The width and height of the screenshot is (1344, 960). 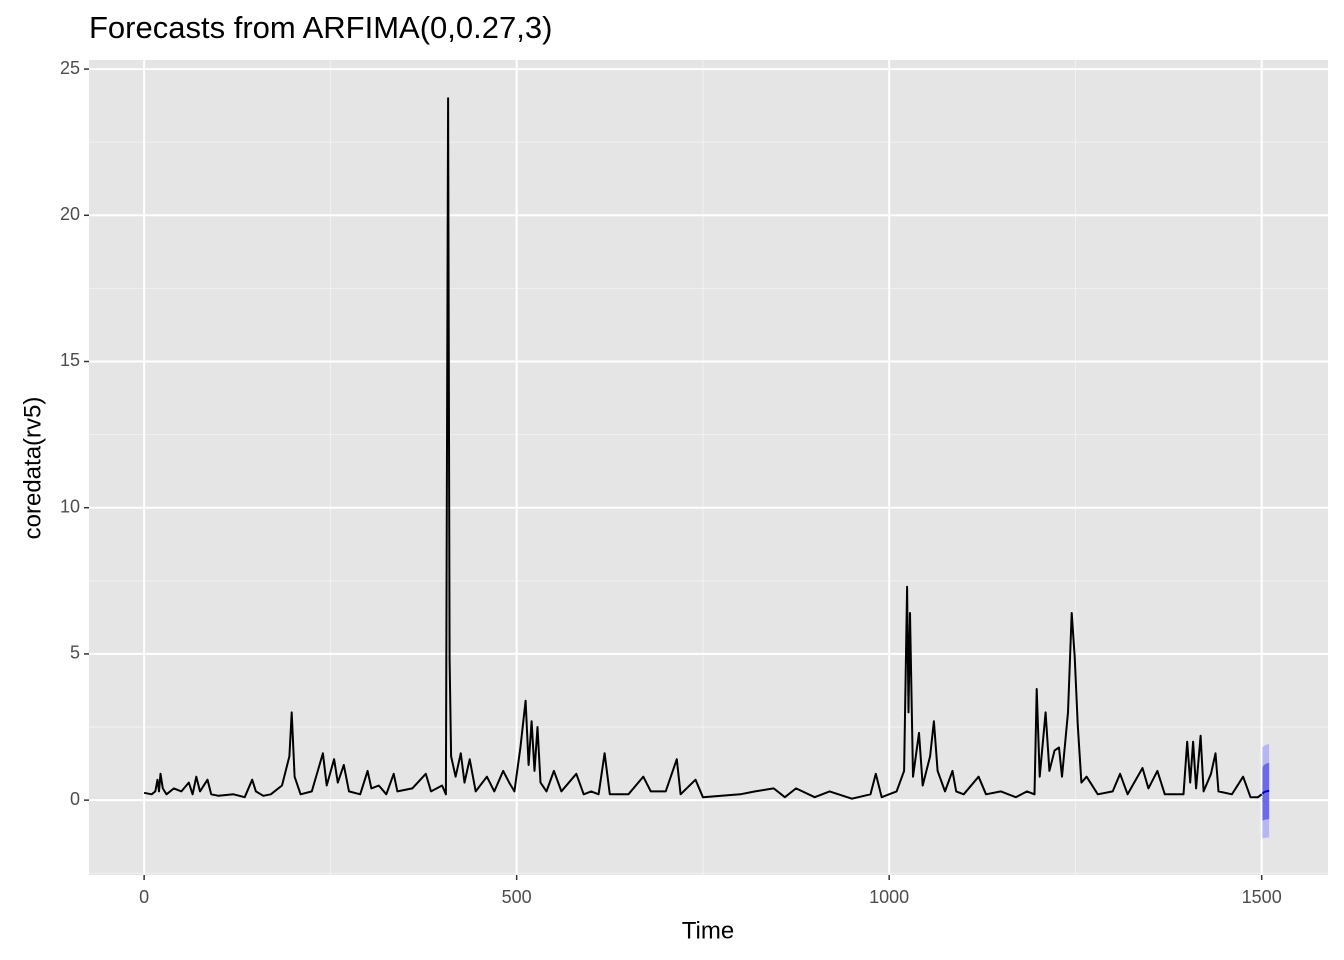 What do you see at coordinates (1262, 897) in the screenshot?
I see `x-tick-label: 1500` at bounding box center [1262, 897].